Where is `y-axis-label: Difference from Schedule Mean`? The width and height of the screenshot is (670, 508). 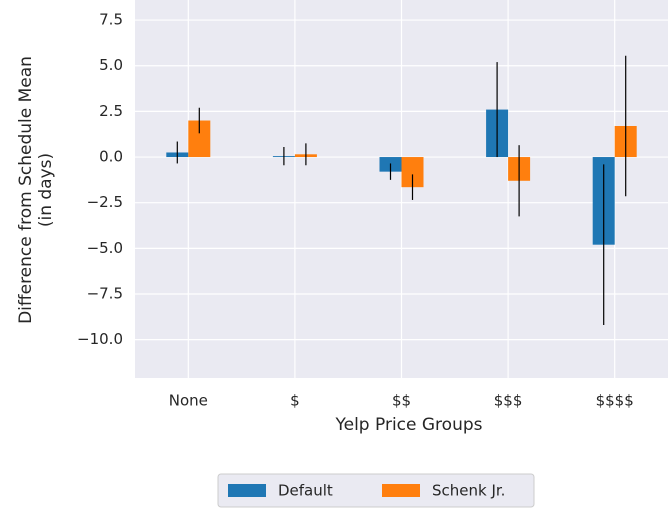 y-axis-label: Difference from Schedule Mean is located at coordinates (26, 190).